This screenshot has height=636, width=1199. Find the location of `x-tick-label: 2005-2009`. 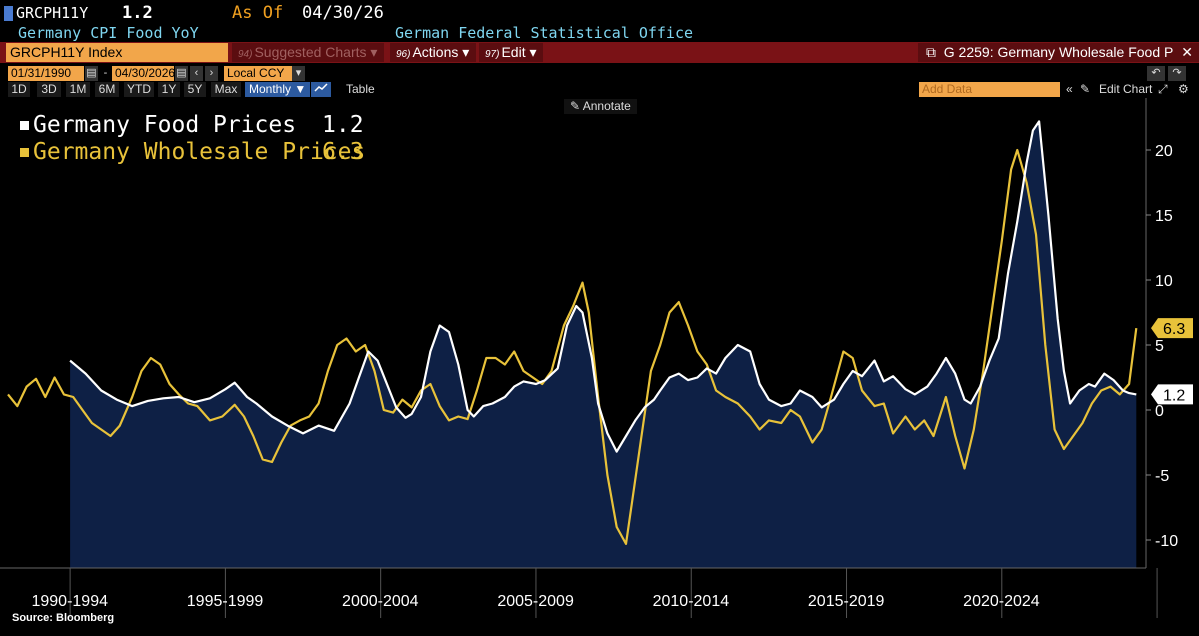

x-tick-label: 2005-2009 is located at coordinates (535, 601).